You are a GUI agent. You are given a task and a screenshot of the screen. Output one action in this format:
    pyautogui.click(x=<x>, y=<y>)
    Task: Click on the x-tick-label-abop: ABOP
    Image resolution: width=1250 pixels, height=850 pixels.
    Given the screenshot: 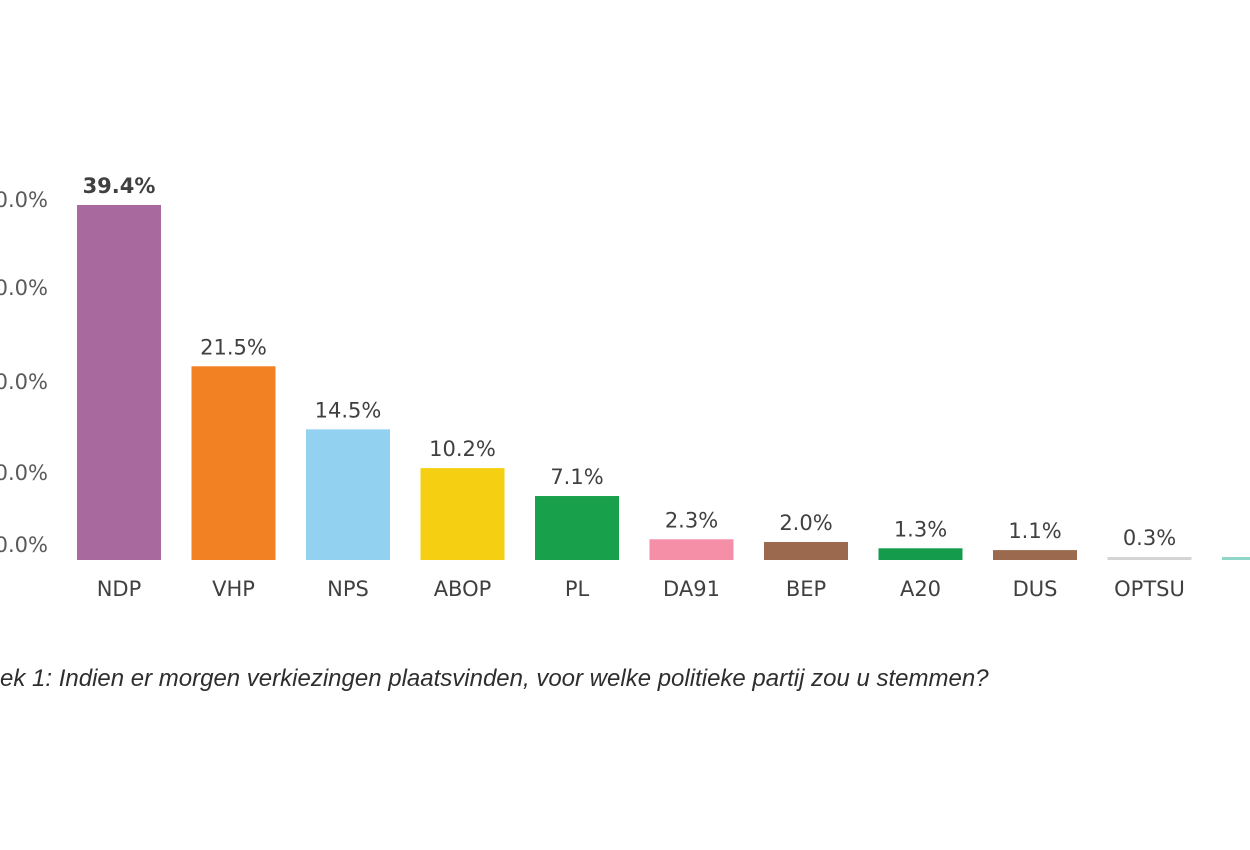 What is the action you would take?
    pyautogui.click(x=463, y=589)
    